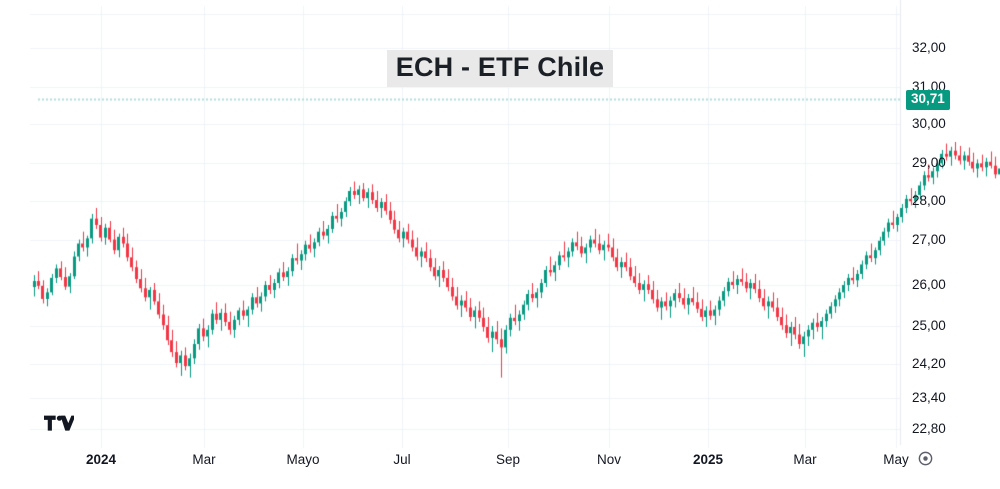 Image resolution: width=1000 pixels, height=489 pixels. Describe the element at coordinates (929, 162) in the screenshot. I see `price-axis-label: 29,00` at that location.